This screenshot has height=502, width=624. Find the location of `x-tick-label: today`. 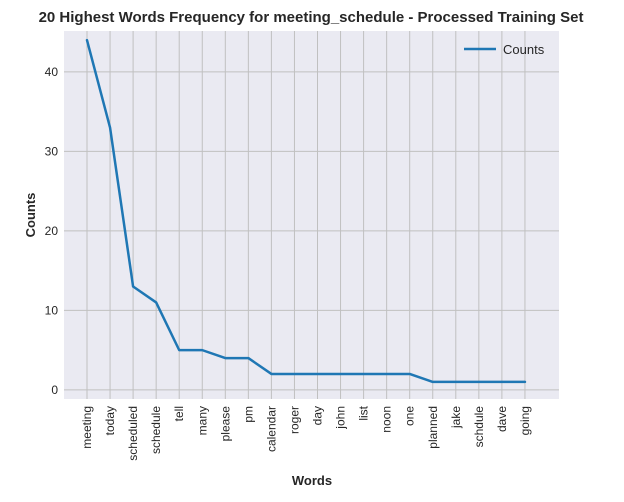

x-tick-label: today is located at coordinates (110, 420).